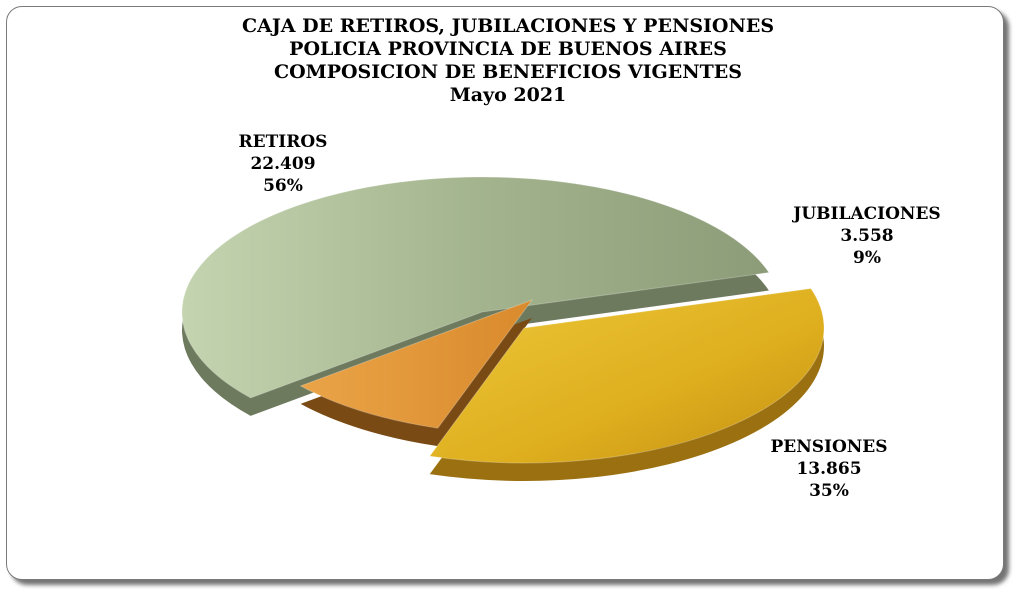 The width and height of the screenshot is (1016, 591). I want to click on label-retiros-value: 22.409, so click(283, 164).